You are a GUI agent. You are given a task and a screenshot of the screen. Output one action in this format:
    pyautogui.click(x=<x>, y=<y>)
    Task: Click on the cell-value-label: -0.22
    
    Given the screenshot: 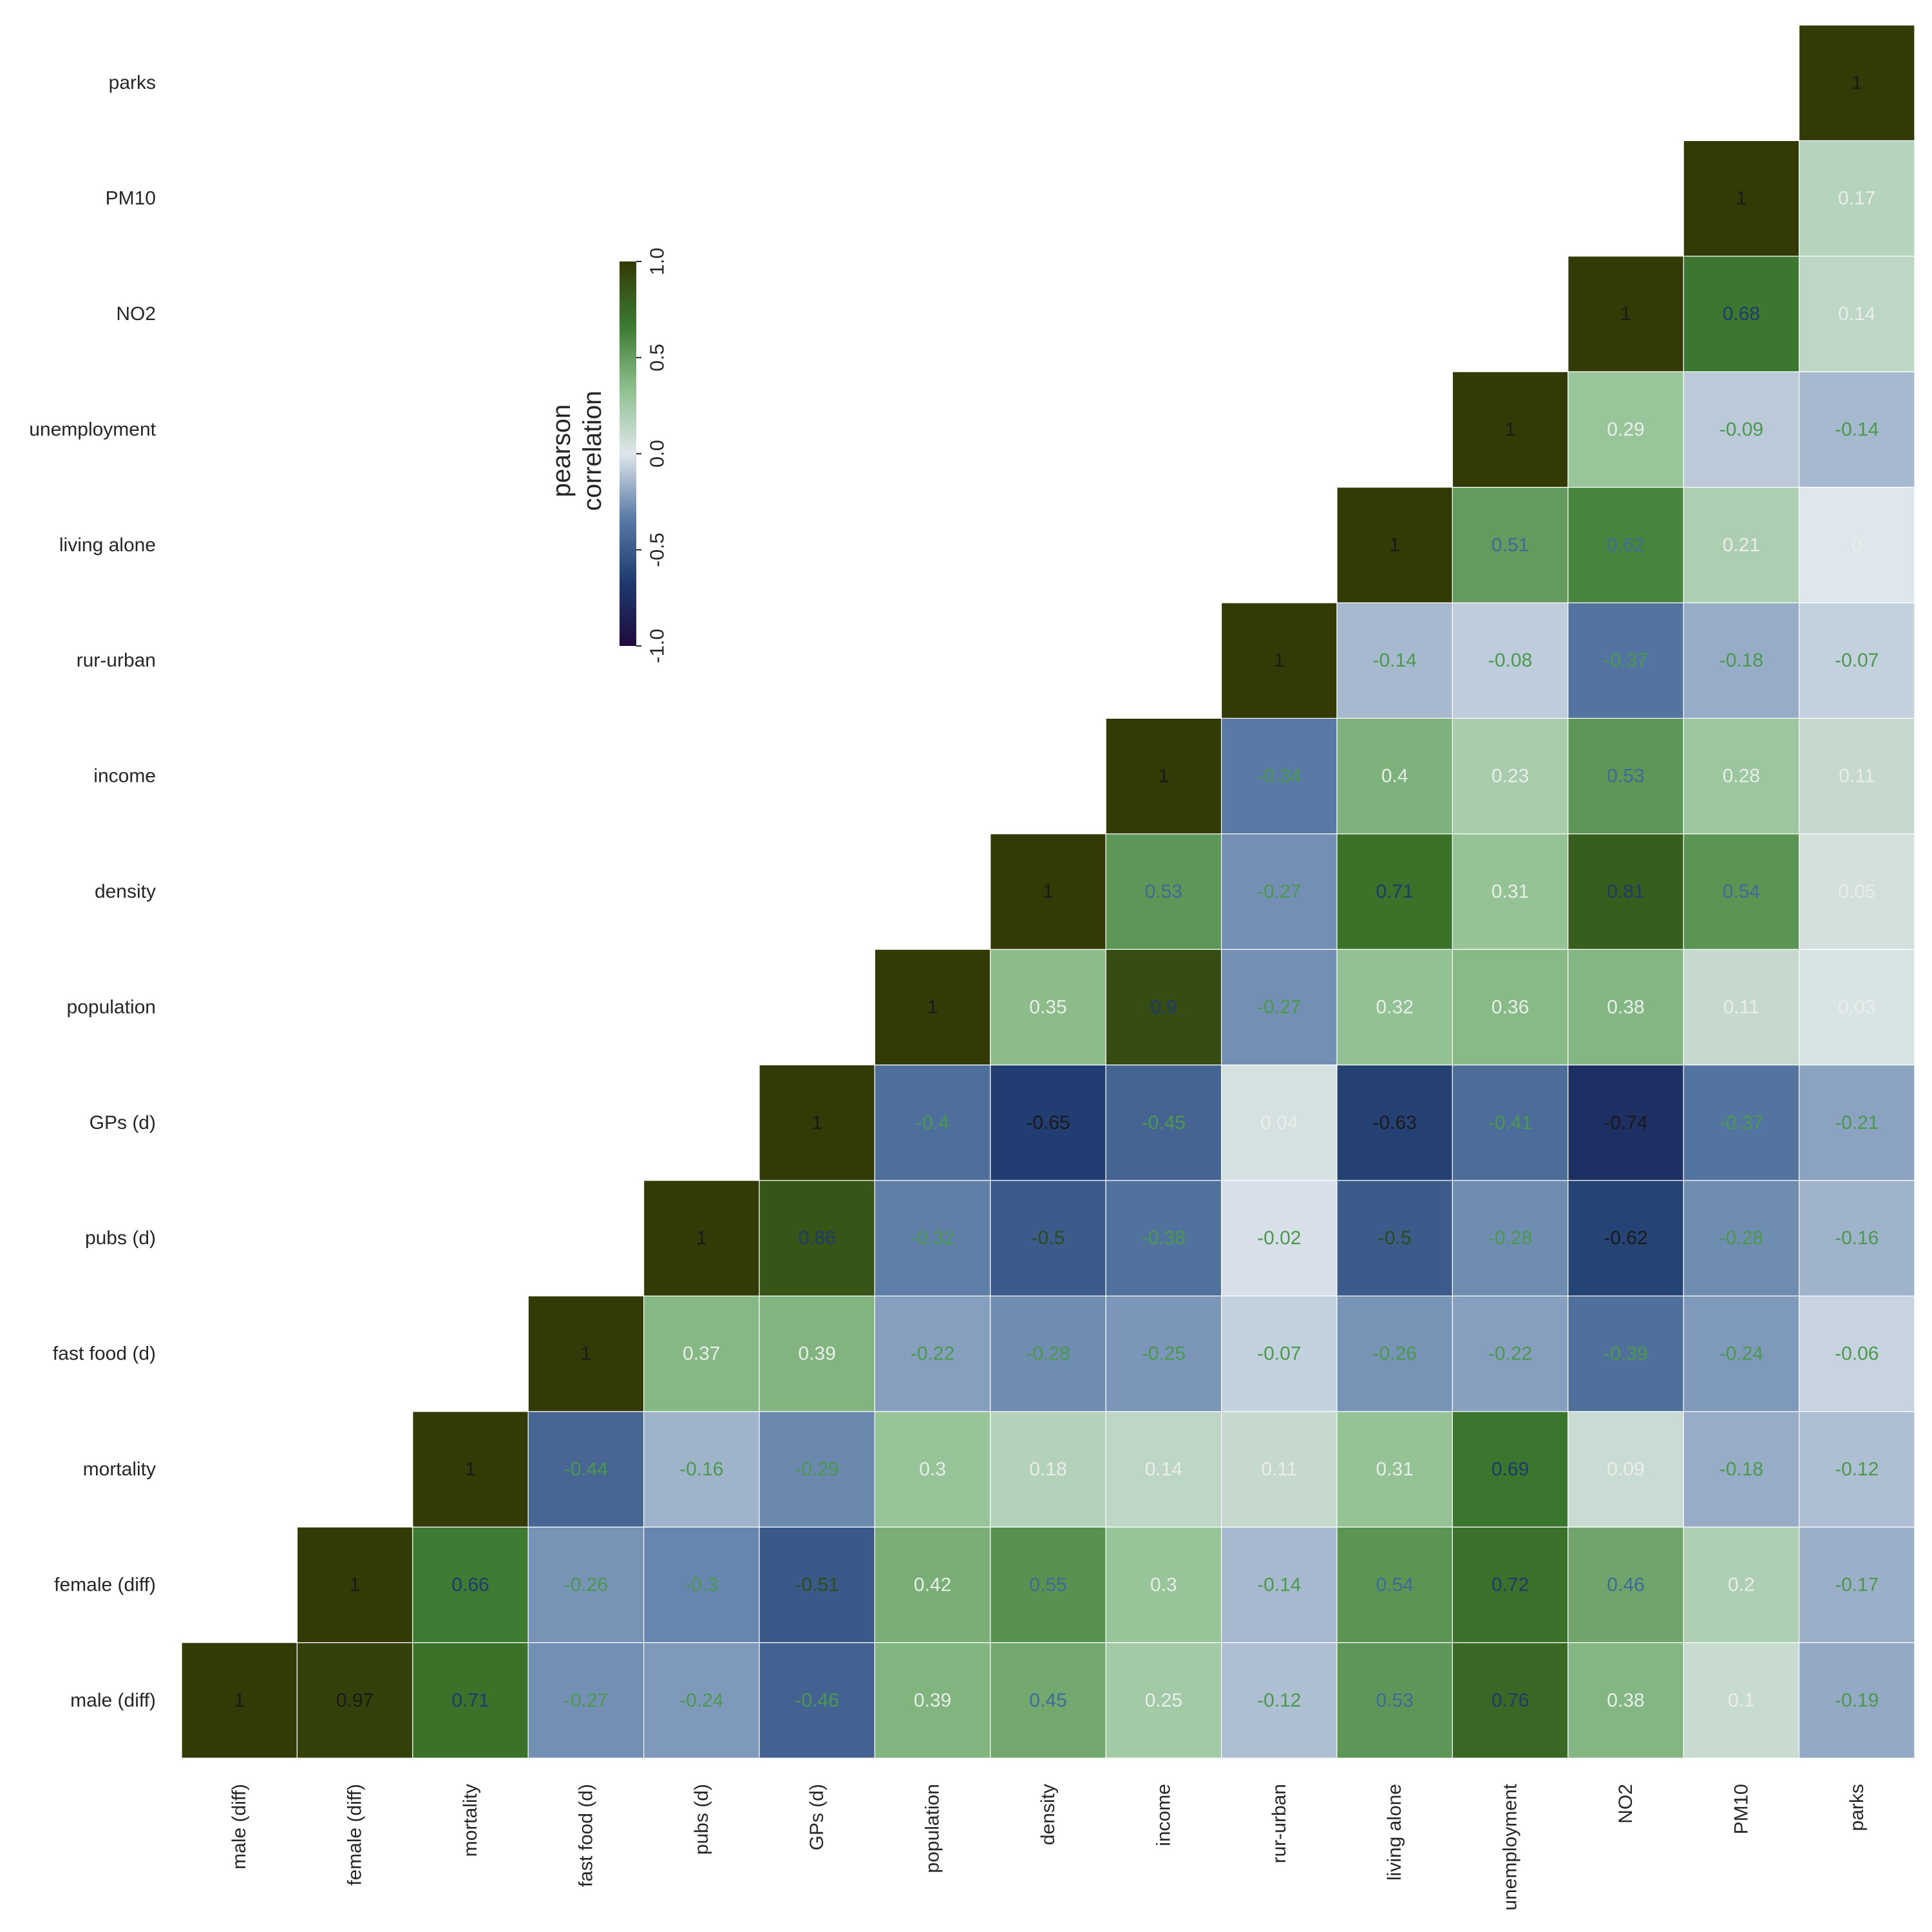 What is the action you would take?
    pyautogui.click(x=933, y=1354)
    